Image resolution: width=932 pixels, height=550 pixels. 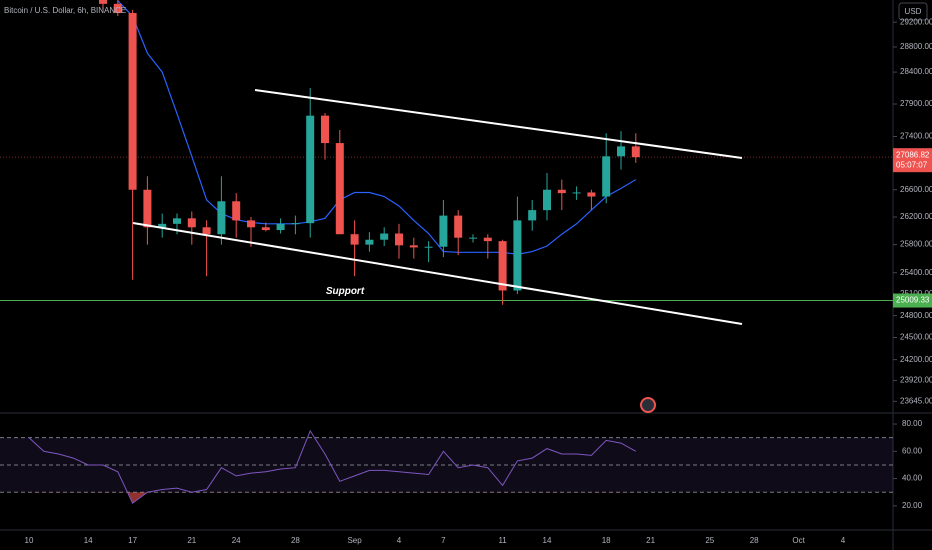 What do you see at coordinates (606, 540) in the screenshot?
I see `x-tick-label: 18` at bounding box center [606, 540].